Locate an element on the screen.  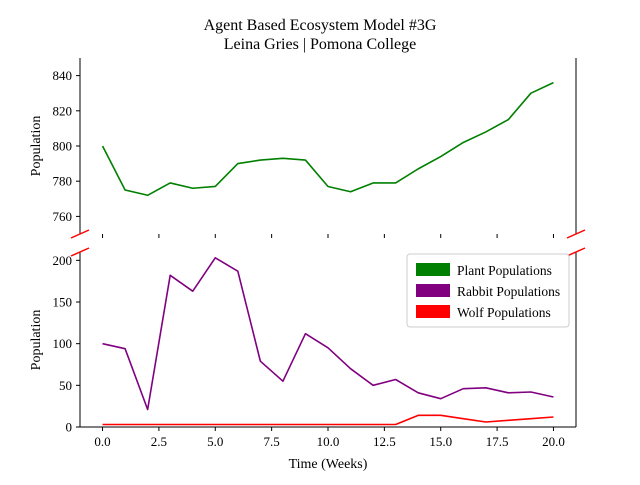
bottom-y-tick-label: 50 is located at coordinates (65, 385).